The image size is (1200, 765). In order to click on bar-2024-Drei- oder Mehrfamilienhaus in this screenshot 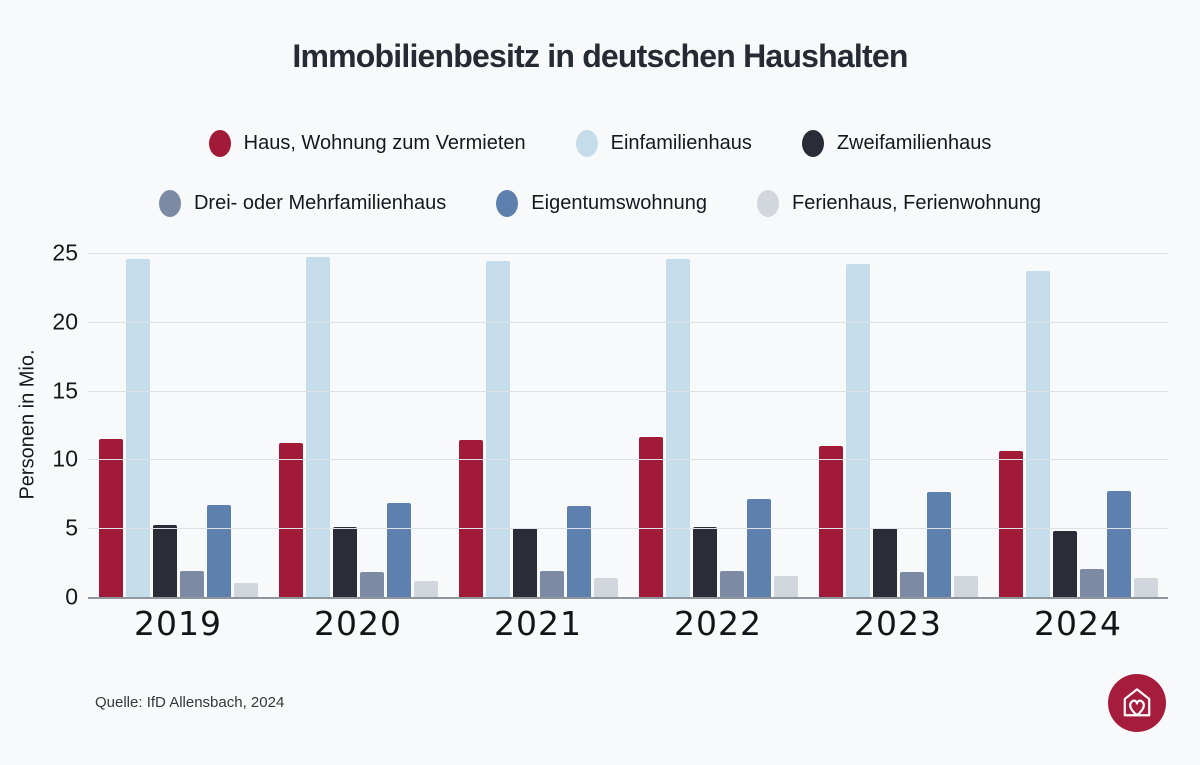, I will do `click(1091, 583)`.